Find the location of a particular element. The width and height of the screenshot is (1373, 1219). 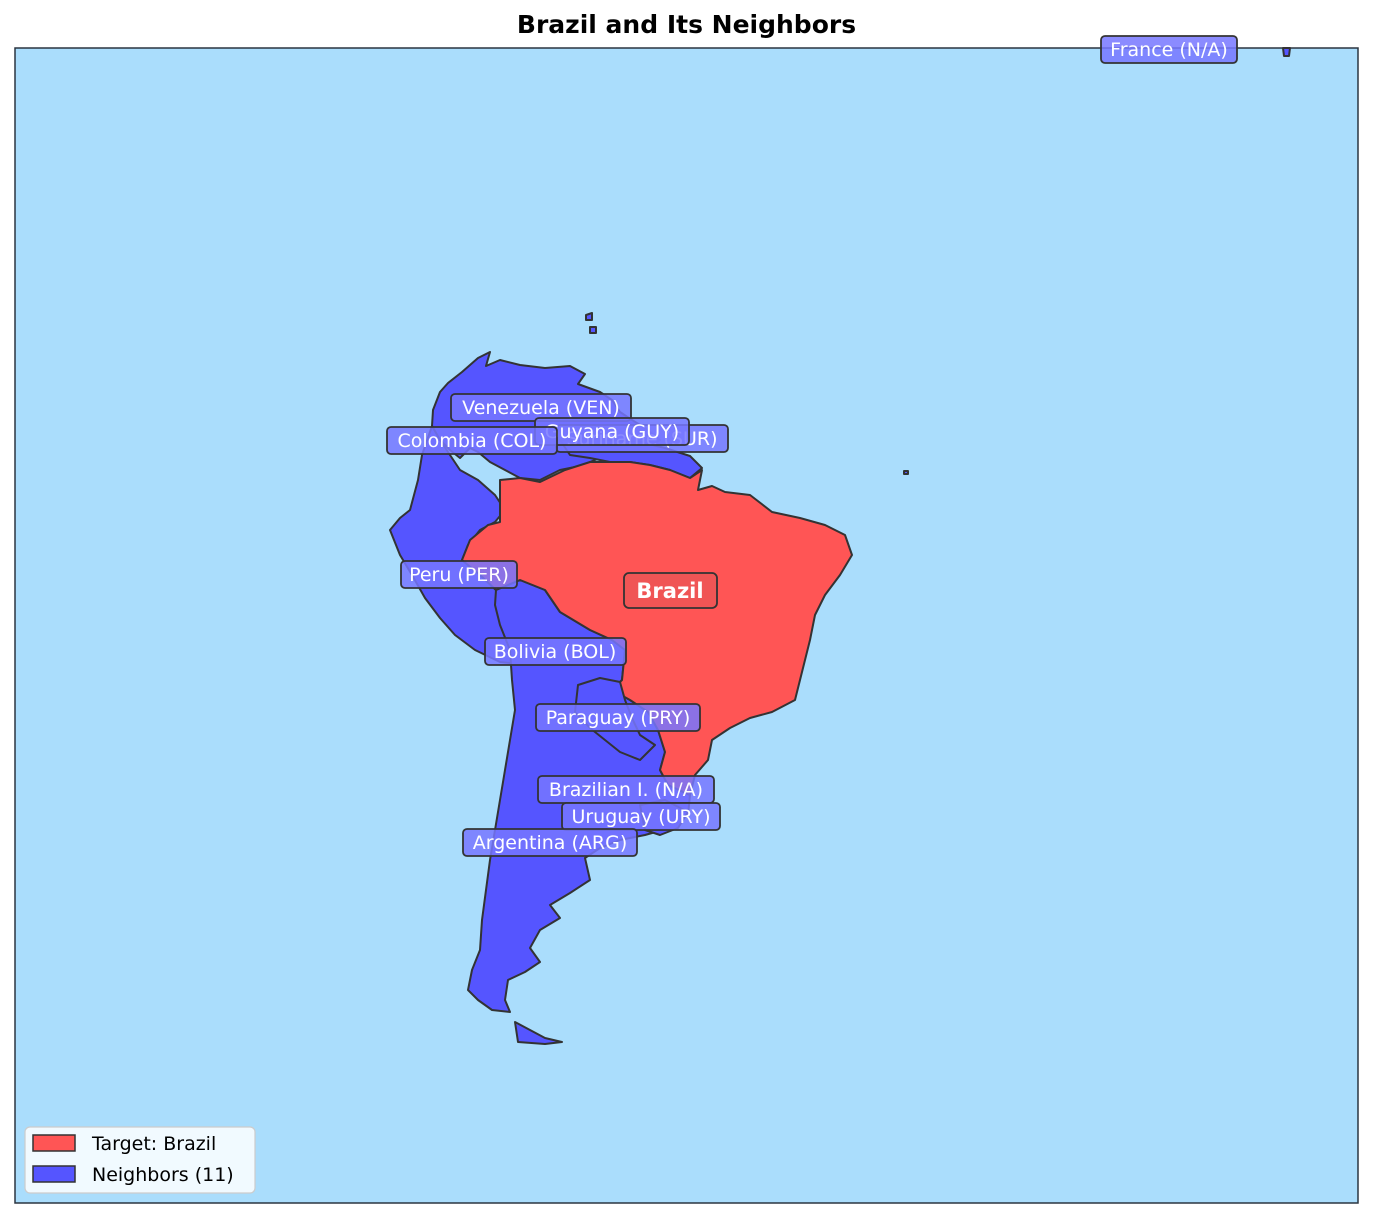

label-uruguay-text: Uruguay (URY) is located at coordinates (640, 817).